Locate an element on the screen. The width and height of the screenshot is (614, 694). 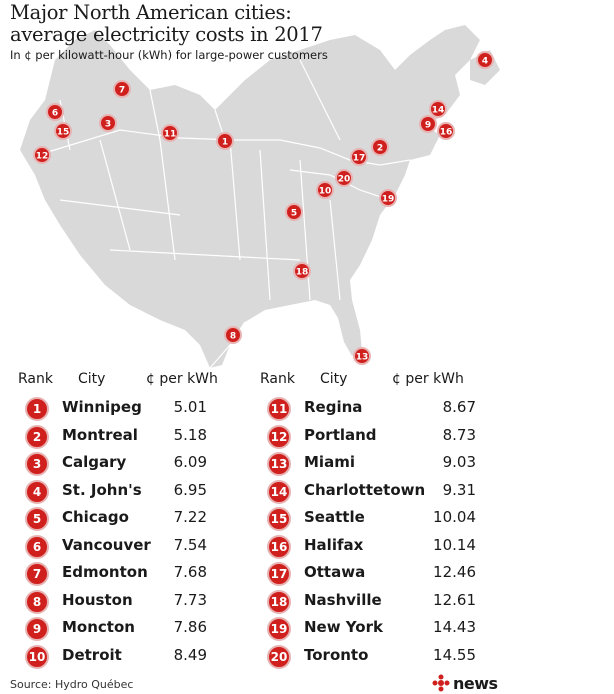
rank-badge: 6 is located at coordinates (37, 546).